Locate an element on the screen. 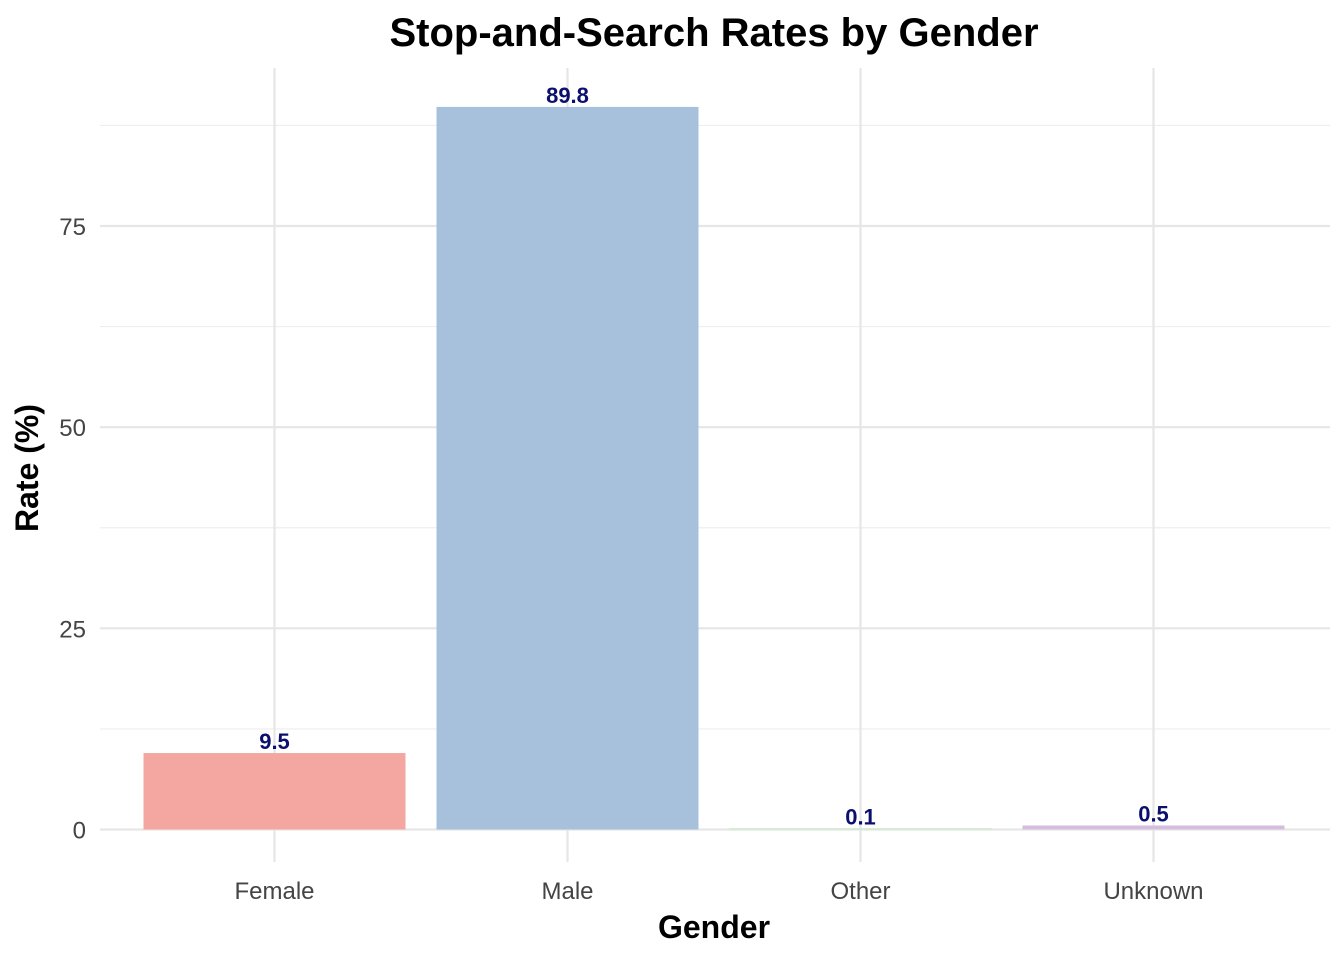  y-axis-title: Rate (%) is located at coordinates (27, 468).